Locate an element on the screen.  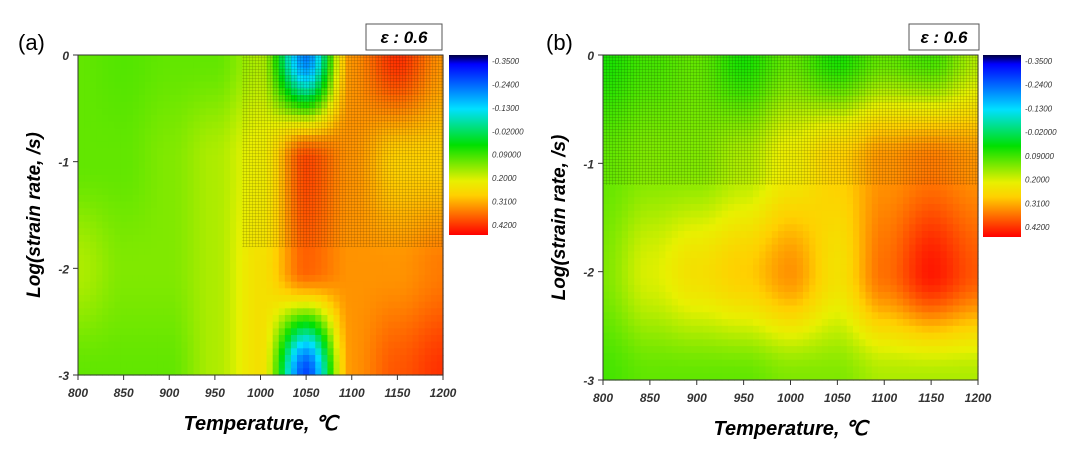
x-tick-label: 1200 is located at coordinates (443, 393).